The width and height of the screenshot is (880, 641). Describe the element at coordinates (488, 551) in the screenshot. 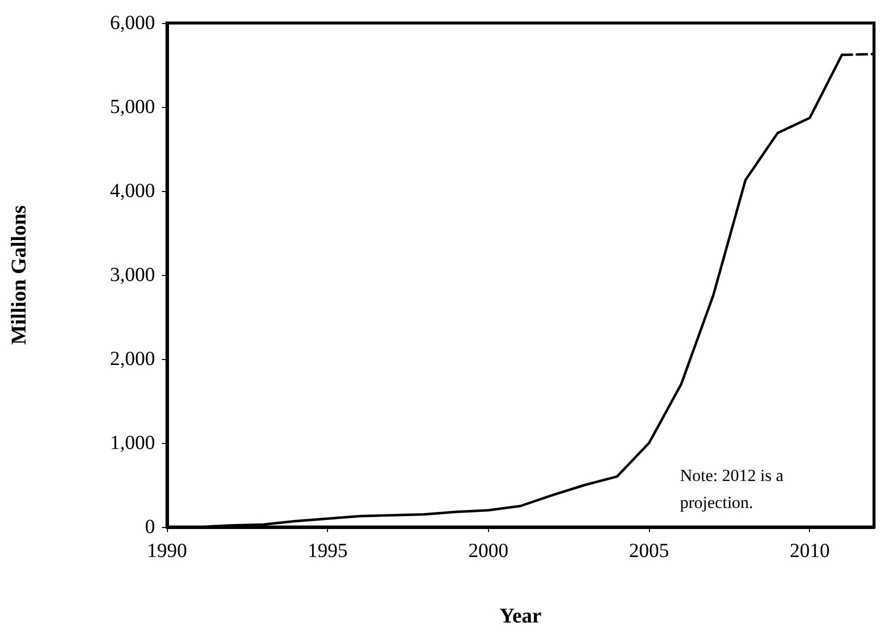

I see `x-tick-label: 2000` at that location.